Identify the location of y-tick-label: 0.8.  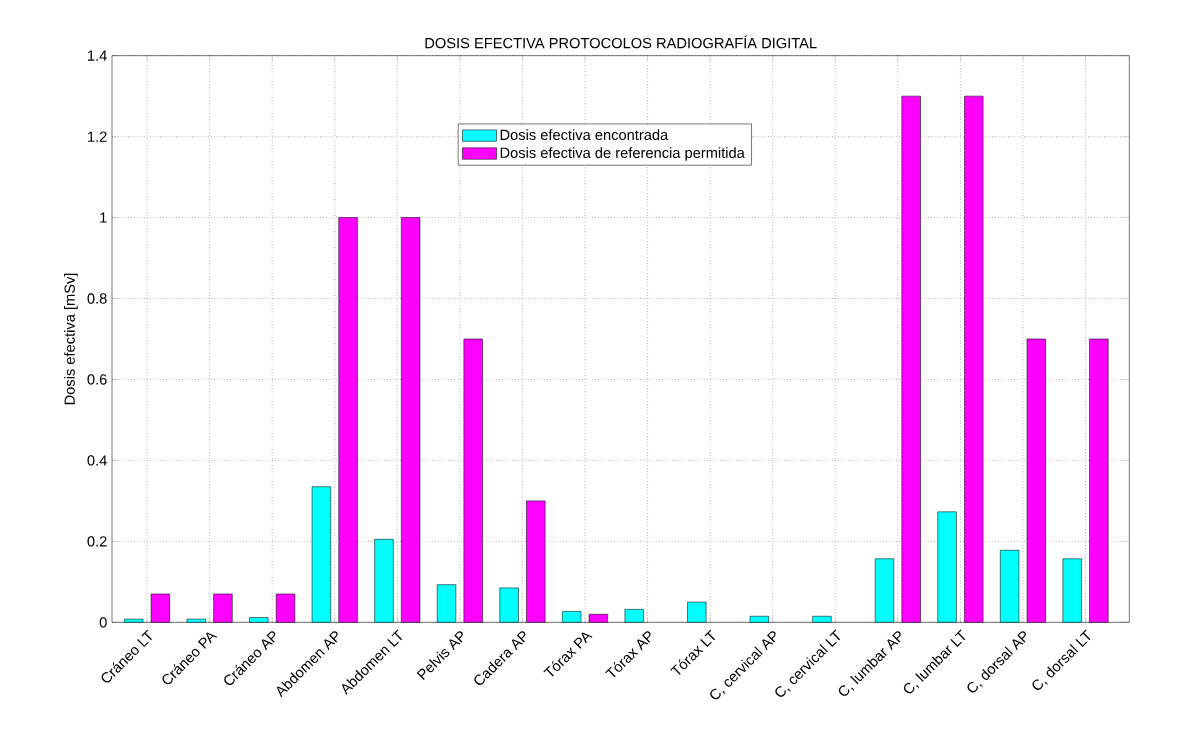
(97, 298).